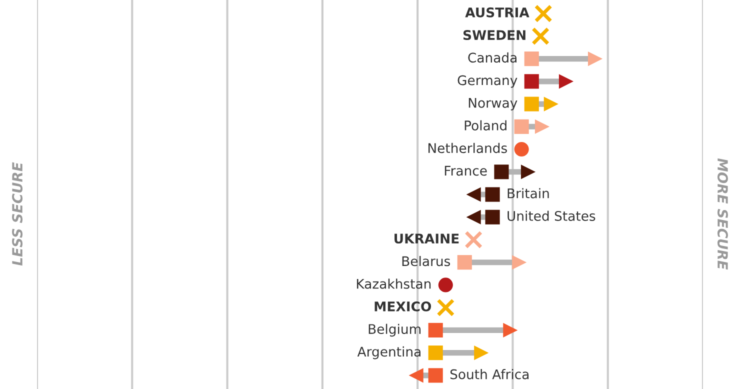 Image resolution: width=740 pixels, height=389 pixels. I want to click on y-tick-label: SWEDEN, so click(494, 35).